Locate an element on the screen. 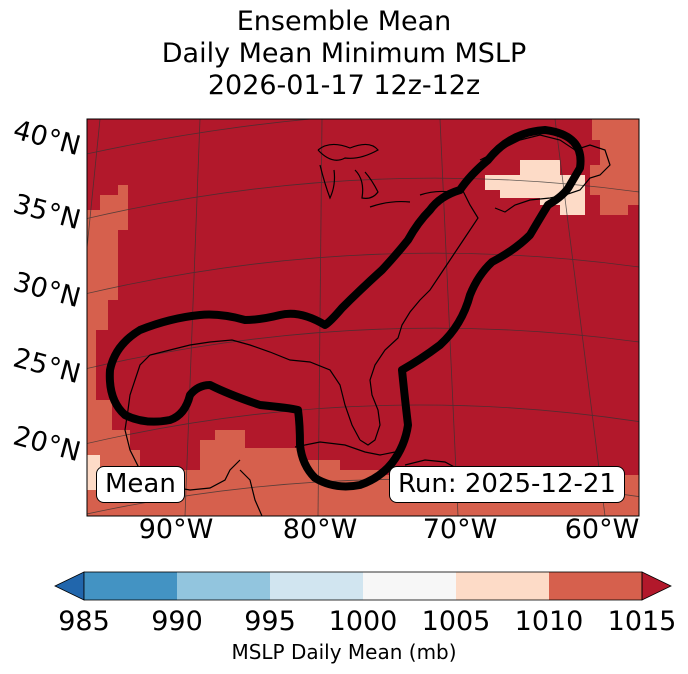  pressure-field-1005-1010-gulf is located at coordinates (113, 415).